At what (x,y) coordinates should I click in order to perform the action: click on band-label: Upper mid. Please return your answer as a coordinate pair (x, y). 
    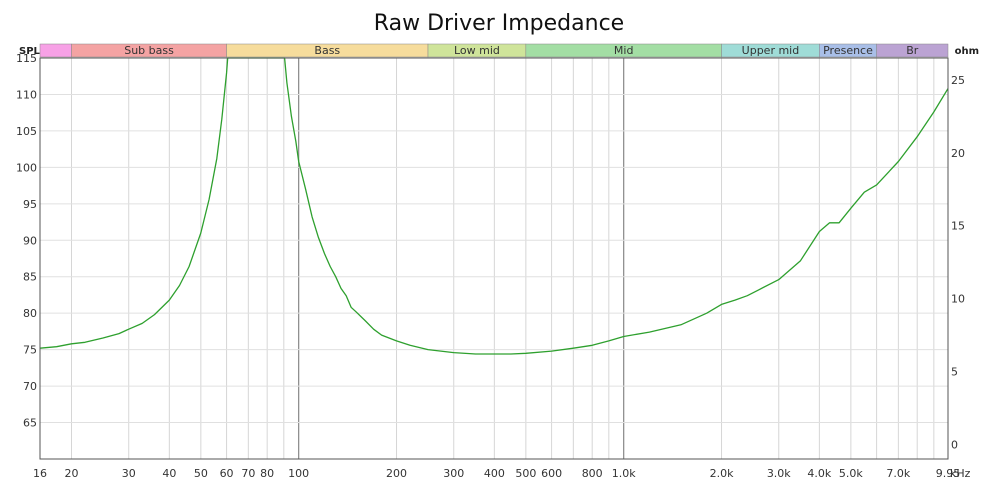
    Looking at the image, I should click on (771, 50).